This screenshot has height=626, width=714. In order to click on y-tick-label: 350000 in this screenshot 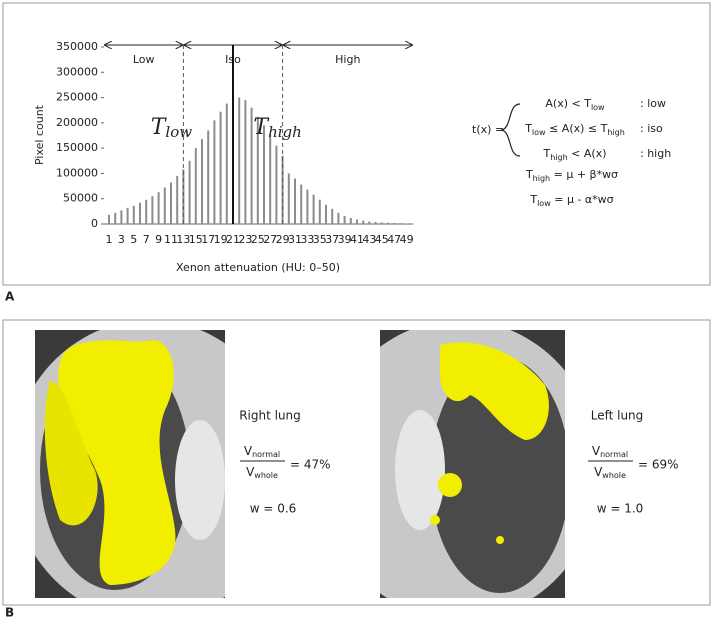, I will do `click(77, 46)`.